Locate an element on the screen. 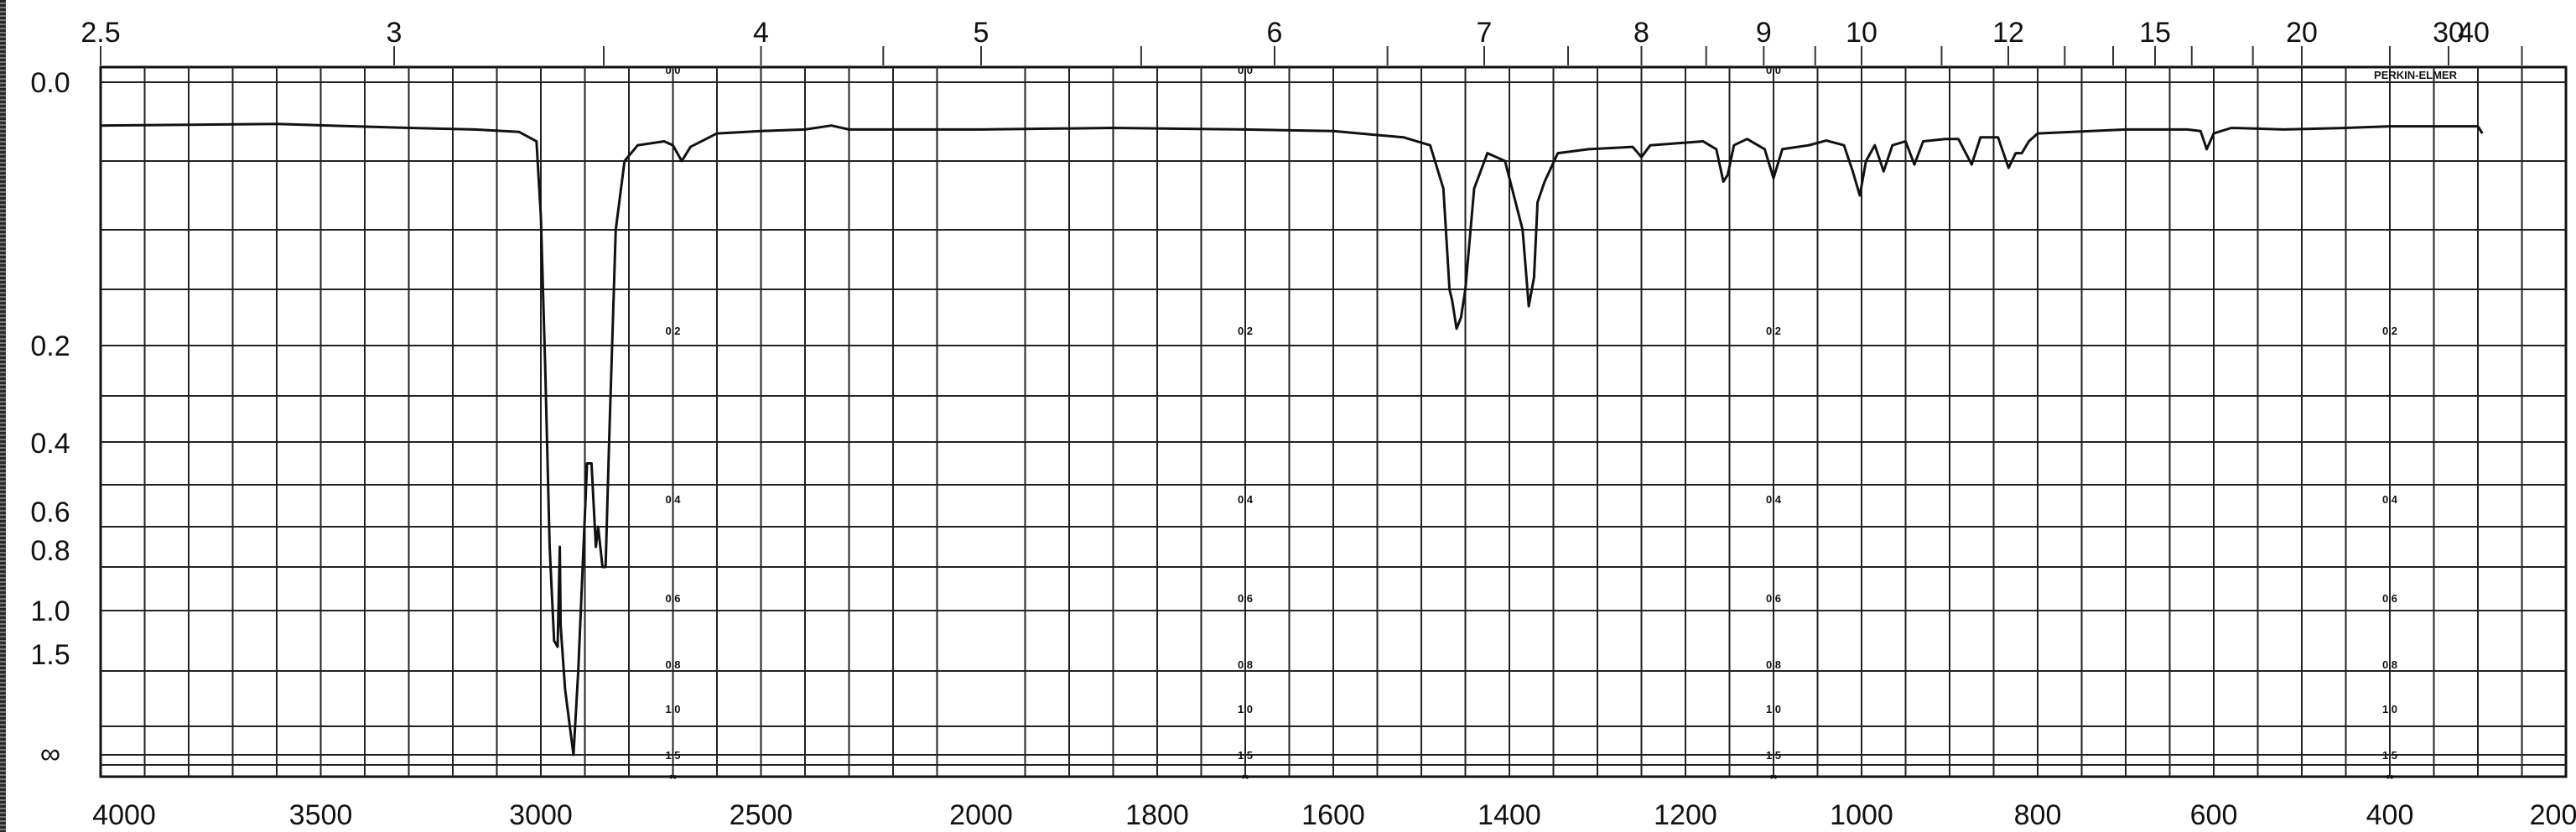 The width and height of the screenshot is (2576, 832). top-tick-label: 5 is located at coordinates (981, 33).